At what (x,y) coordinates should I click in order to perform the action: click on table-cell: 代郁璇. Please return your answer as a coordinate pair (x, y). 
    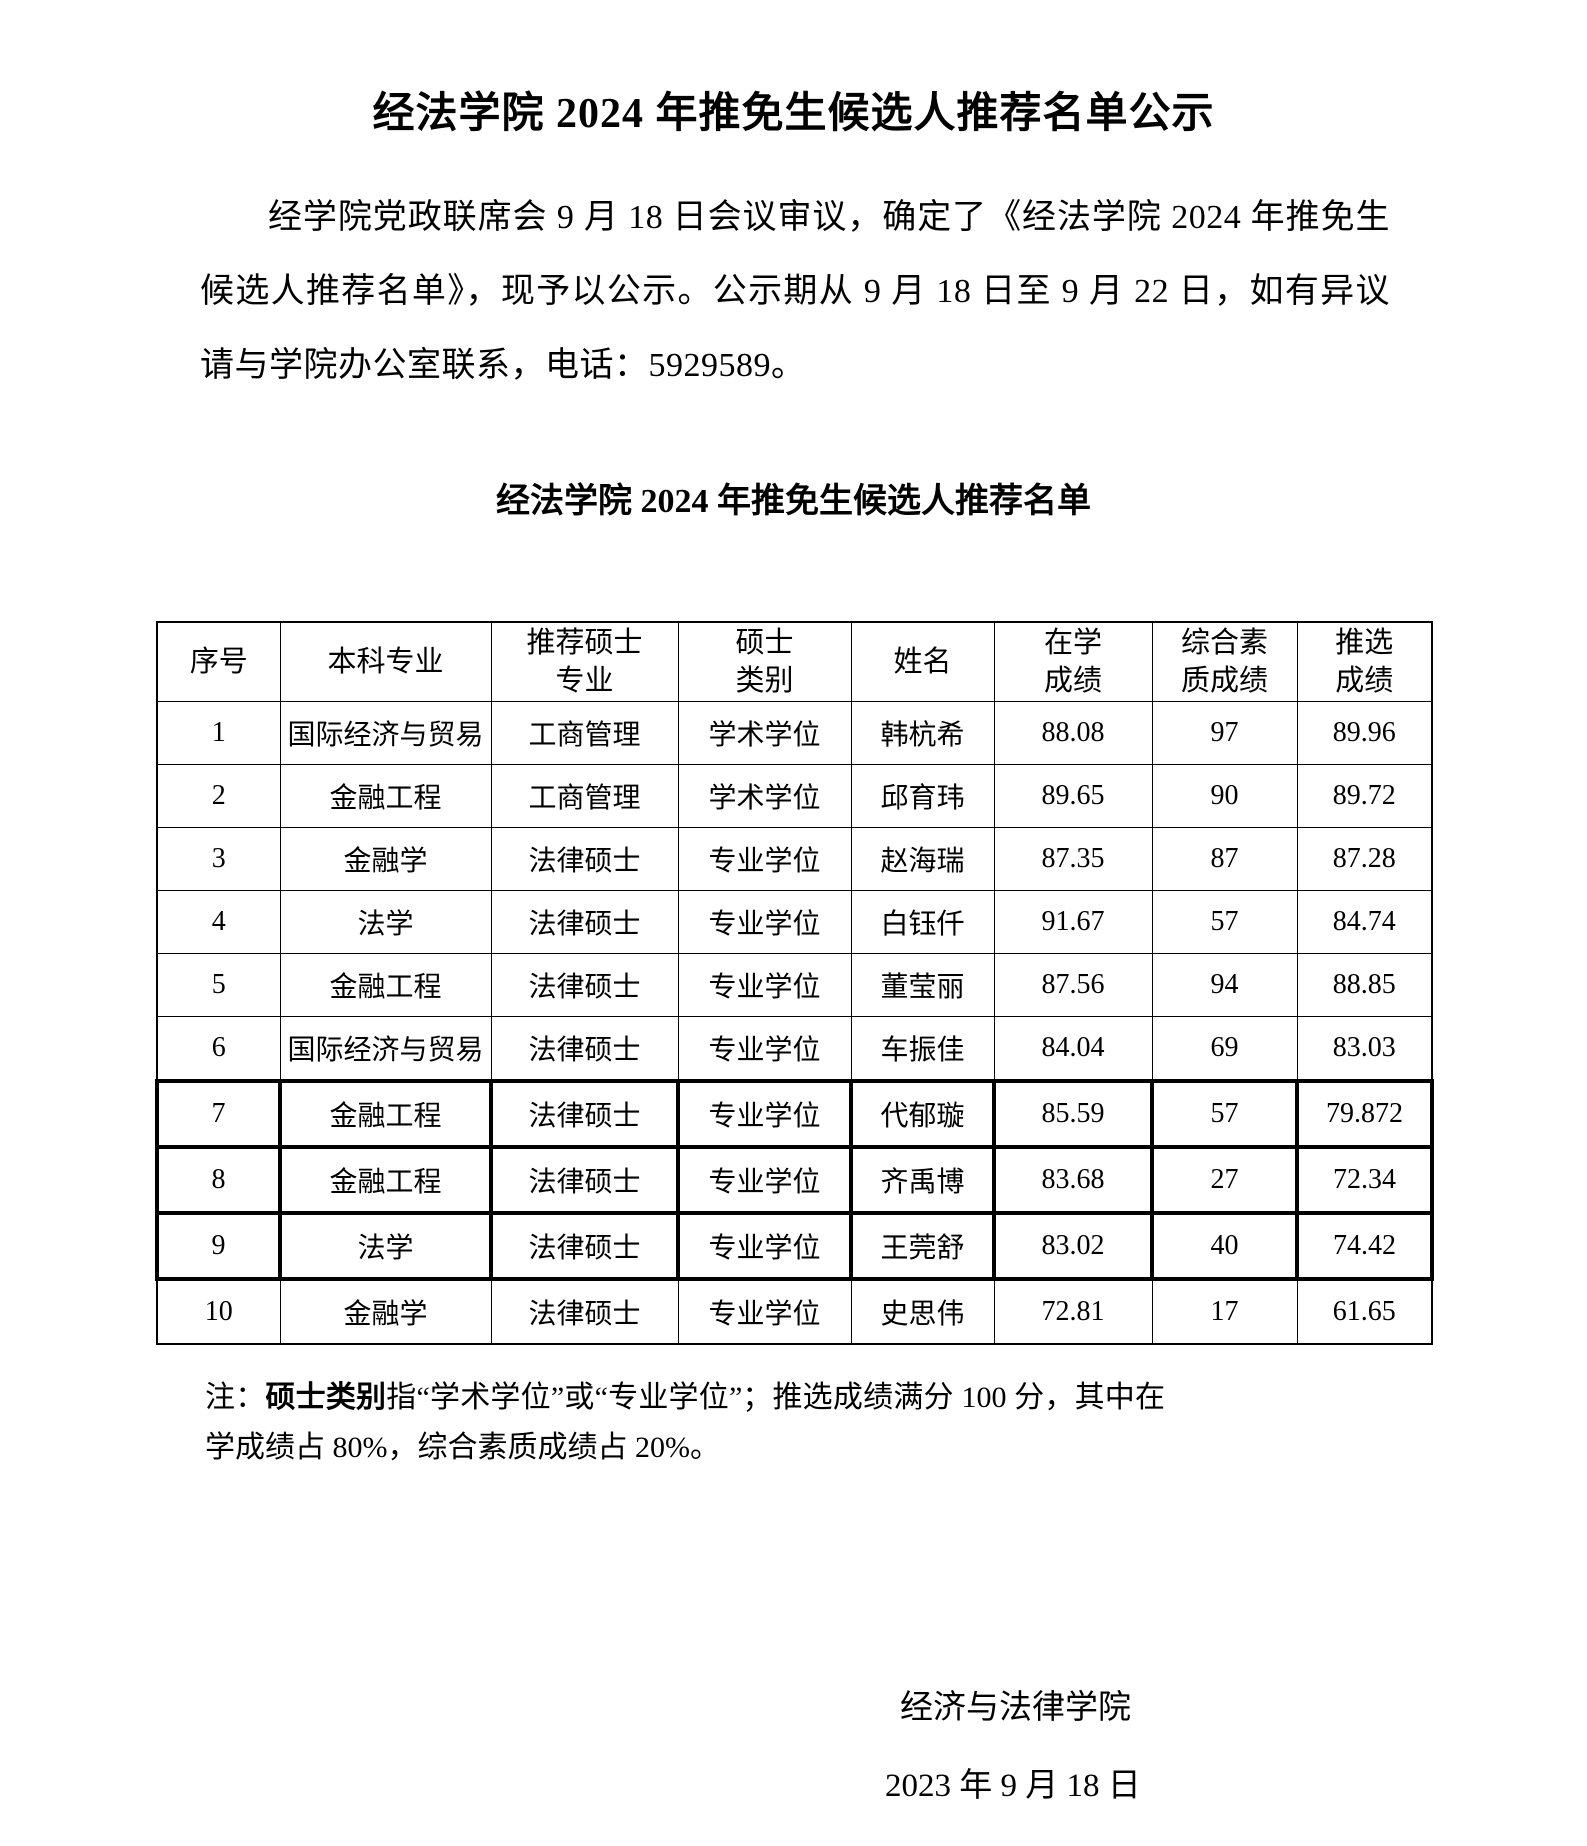
    Looking at the image, I should click on (922, 1113).